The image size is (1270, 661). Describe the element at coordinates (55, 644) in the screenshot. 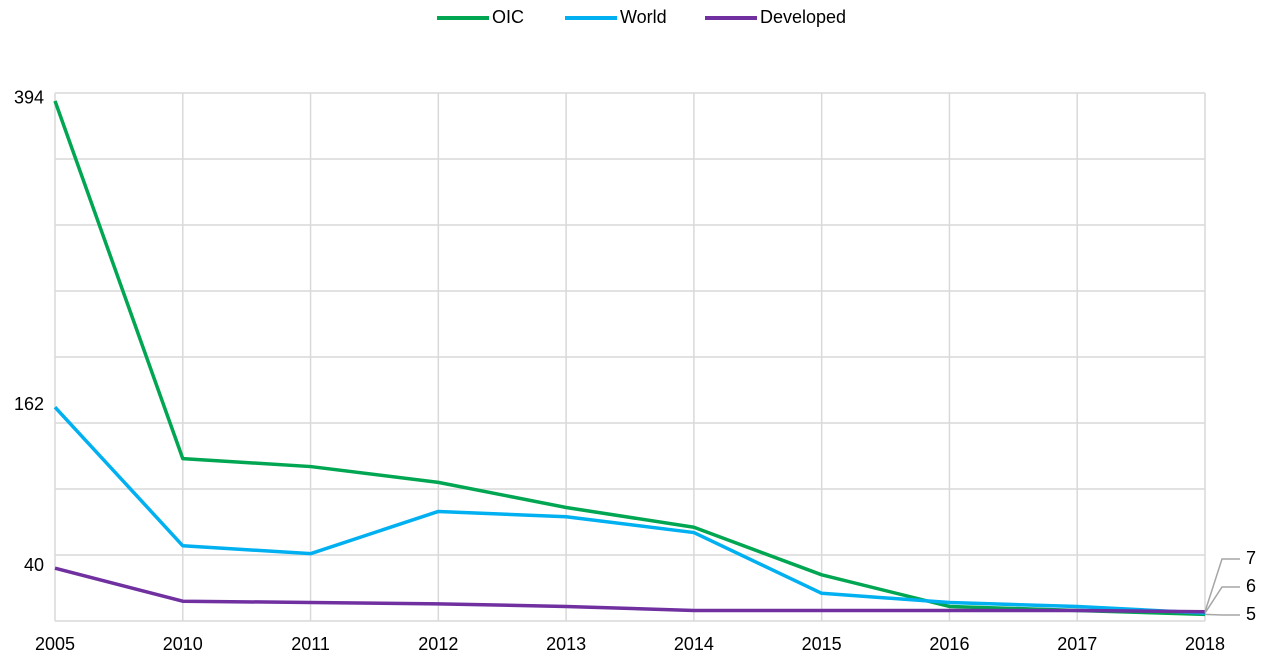

I see `x-tick-label: 2005` at that location.